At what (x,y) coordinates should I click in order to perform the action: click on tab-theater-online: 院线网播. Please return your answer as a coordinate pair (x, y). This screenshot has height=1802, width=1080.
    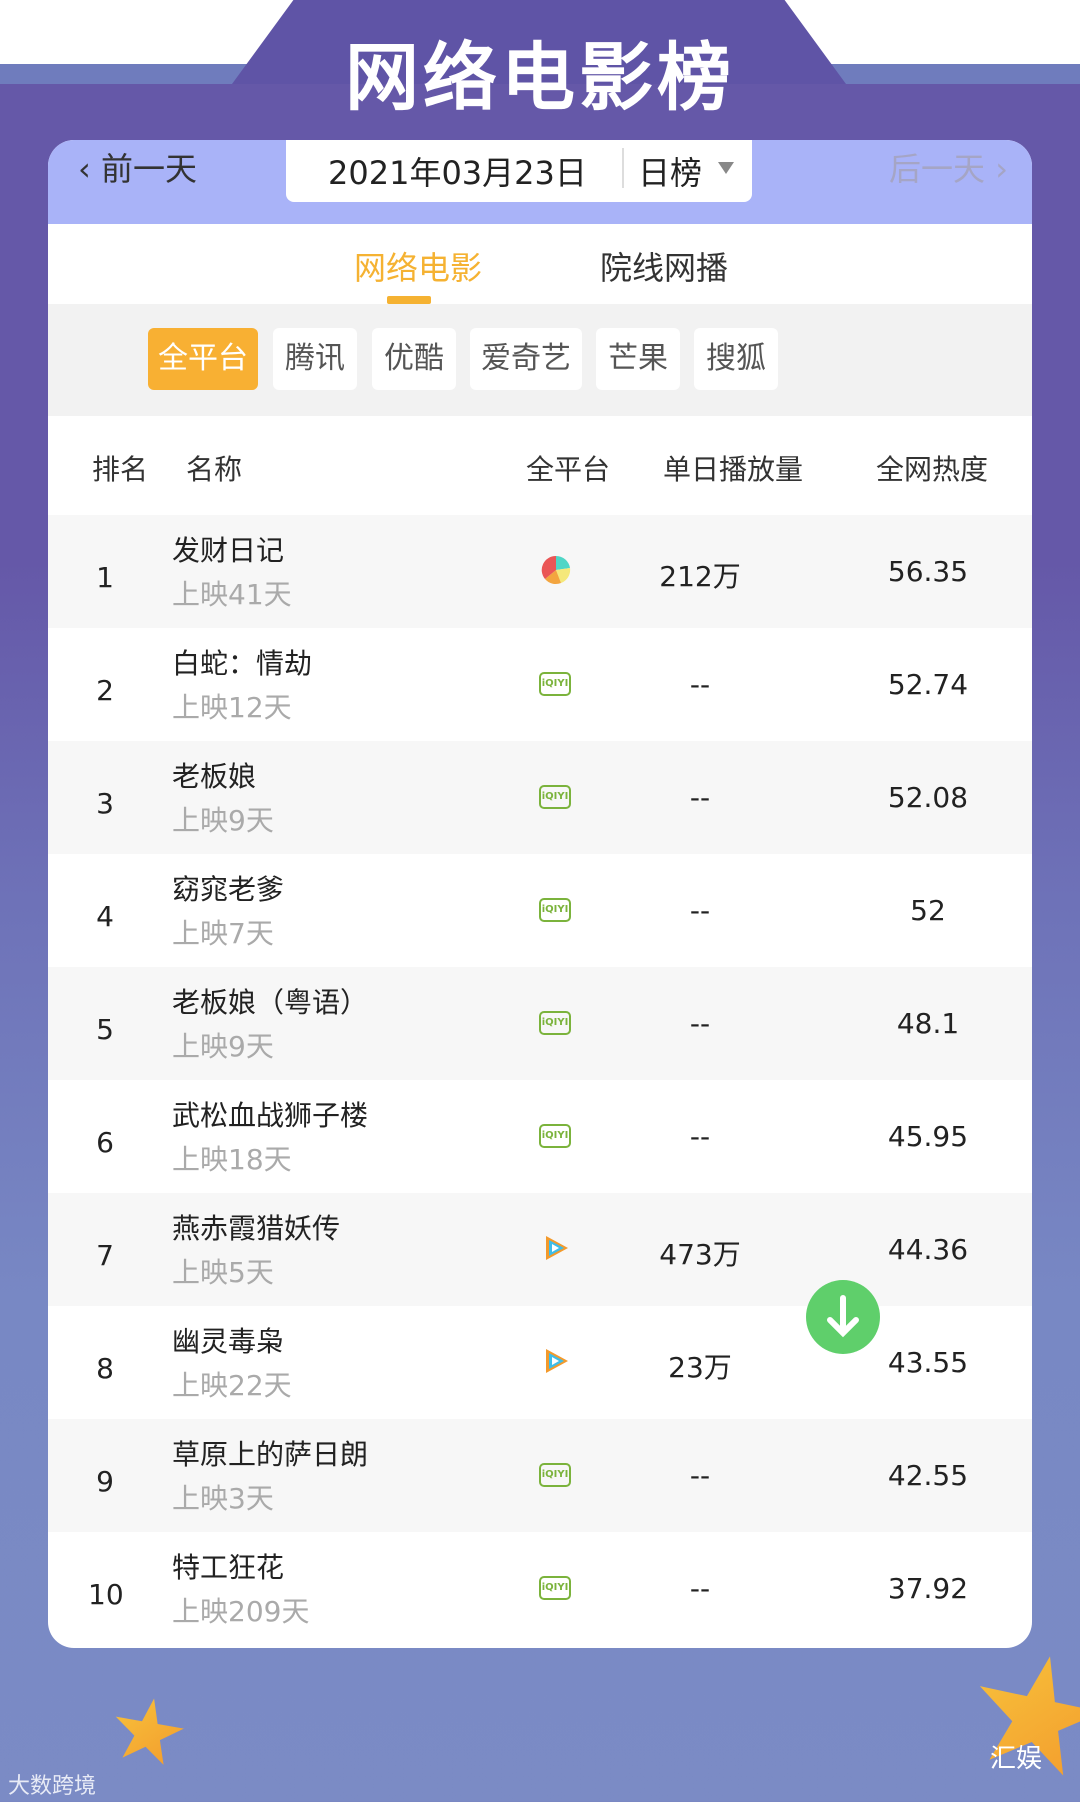
    Looking at the image, I should click on (664, 268).